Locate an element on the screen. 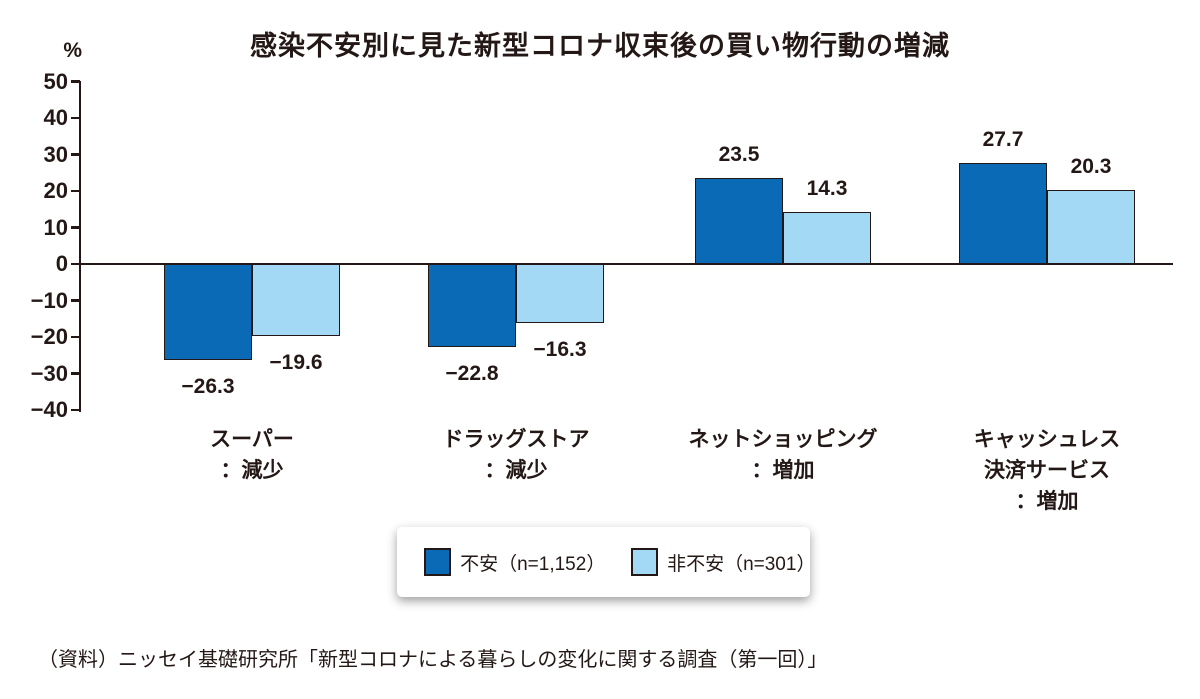 The image size is (1200, 699). zero-baseline is located at coordinates (626, 264).